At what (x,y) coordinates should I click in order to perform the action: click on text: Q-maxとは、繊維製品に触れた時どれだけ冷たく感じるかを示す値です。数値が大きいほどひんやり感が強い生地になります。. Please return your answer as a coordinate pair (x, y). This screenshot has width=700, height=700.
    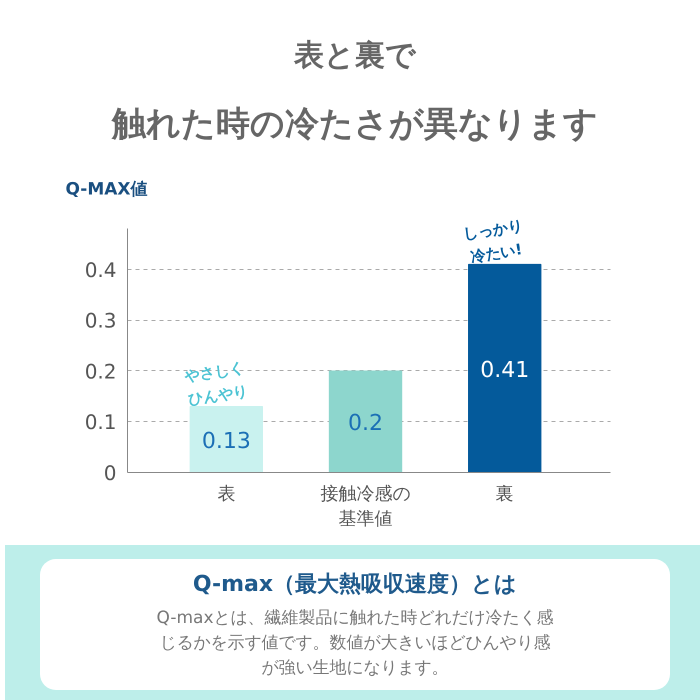
    Looking at the image, I should click on (355, 643).